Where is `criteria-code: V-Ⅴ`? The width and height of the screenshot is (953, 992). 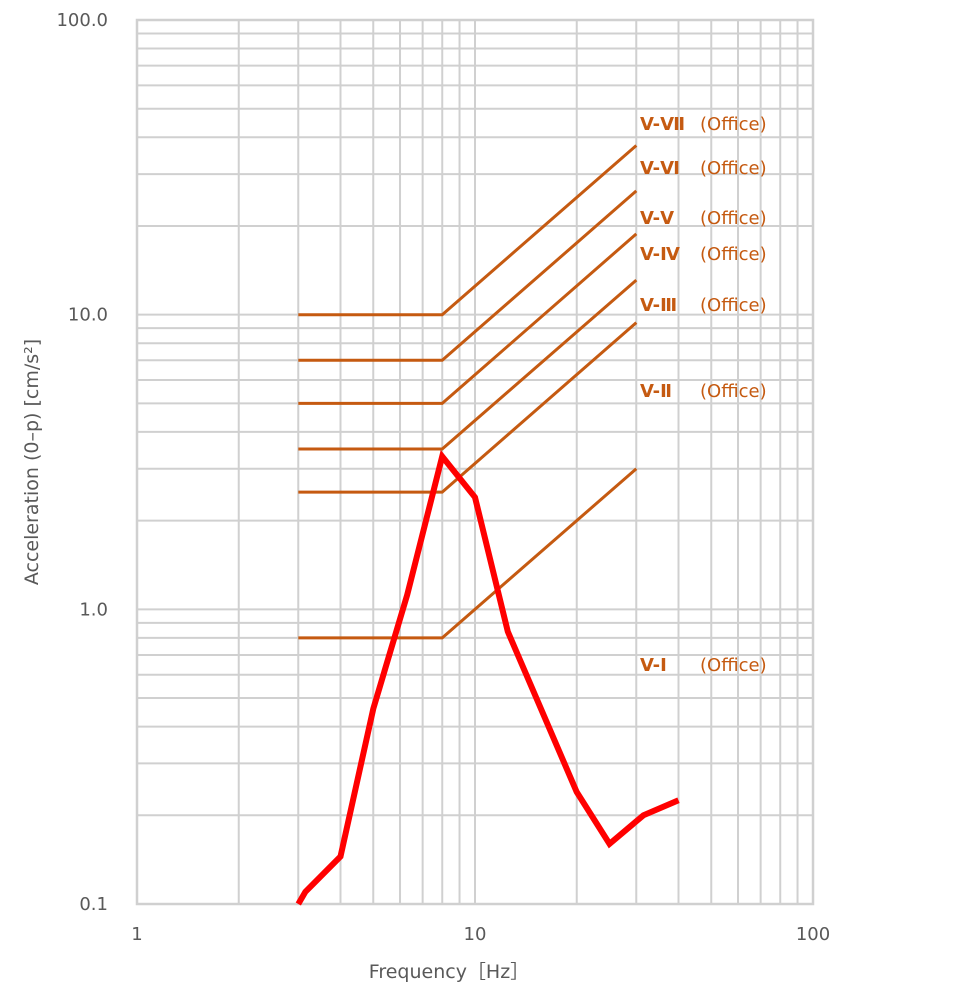
criteria-code: V-Ⅴ is located at coordinates (657, 218).